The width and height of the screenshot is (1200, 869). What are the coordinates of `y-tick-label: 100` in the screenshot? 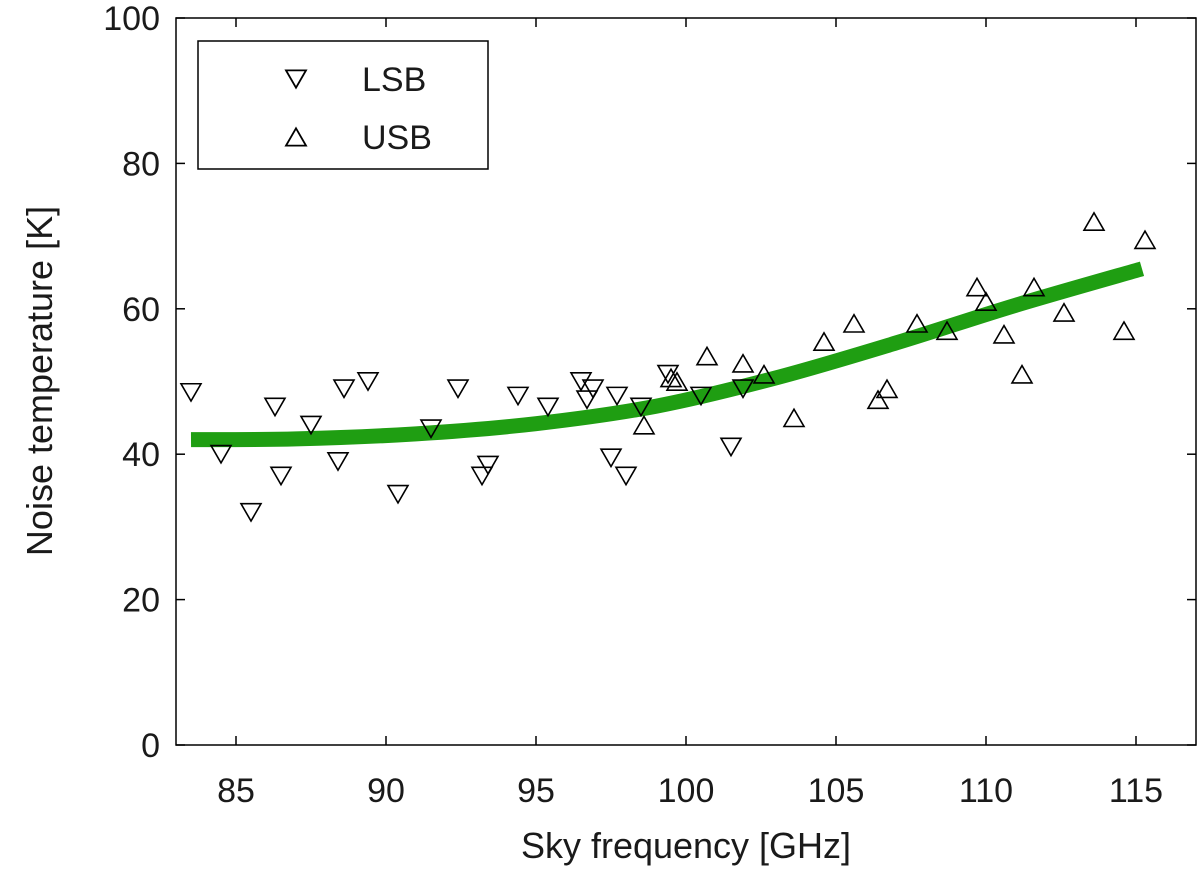 It's located at (131, 19).